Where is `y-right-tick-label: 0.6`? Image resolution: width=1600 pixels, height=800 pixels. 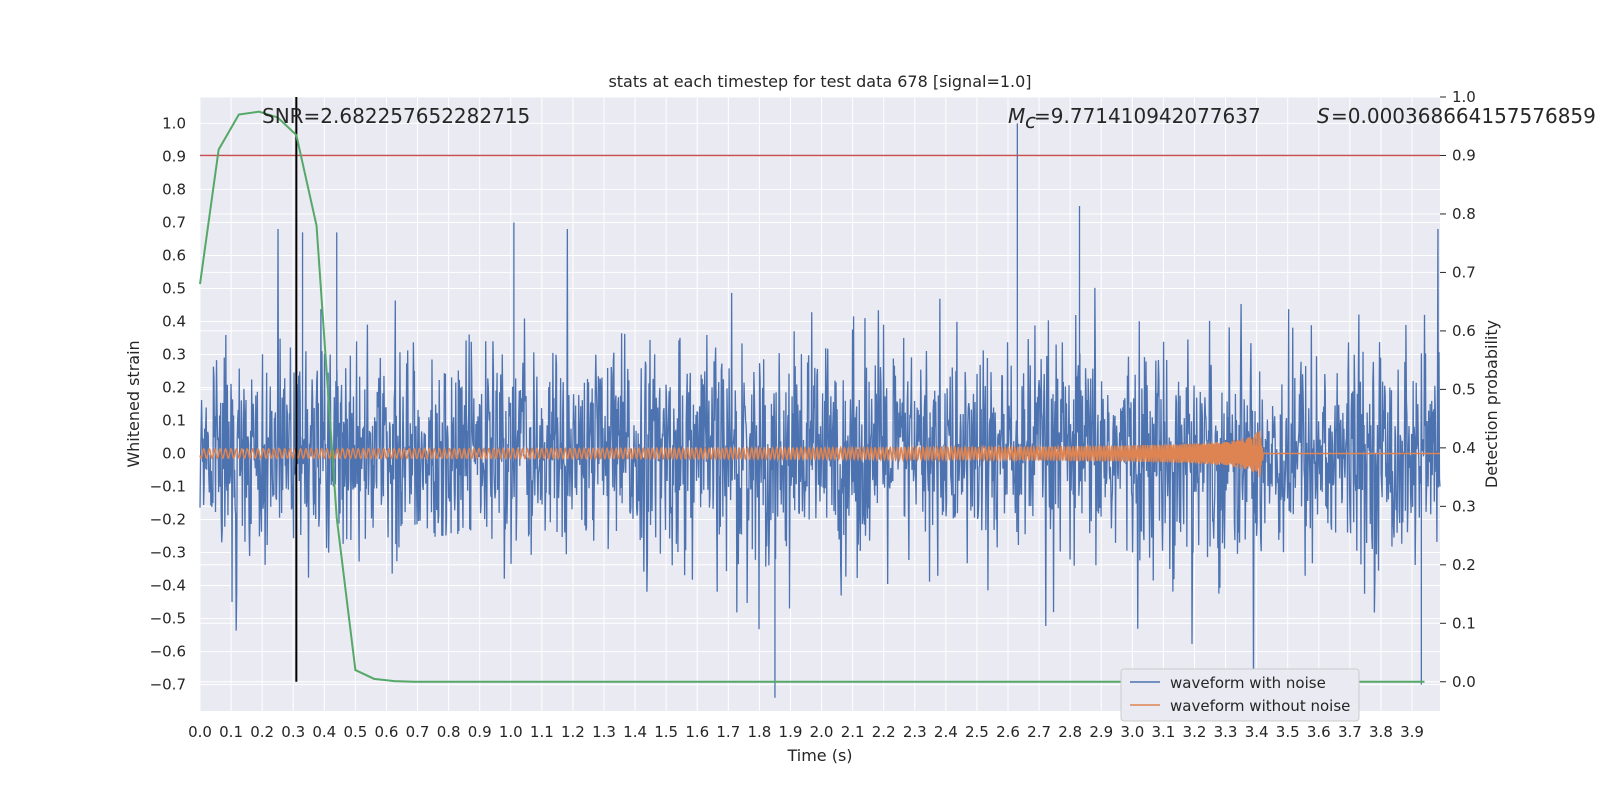 y-right-tick-label: 0.6 is located at coordinates (1464, 331).